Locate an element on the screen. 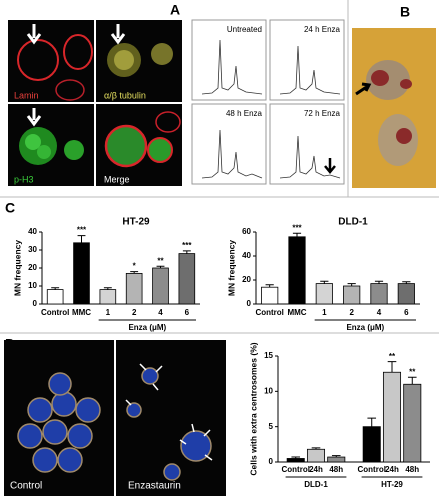 This screenshot has width=439, height=500. image-label: Enzastaurin is located at coordinates (154, 486).